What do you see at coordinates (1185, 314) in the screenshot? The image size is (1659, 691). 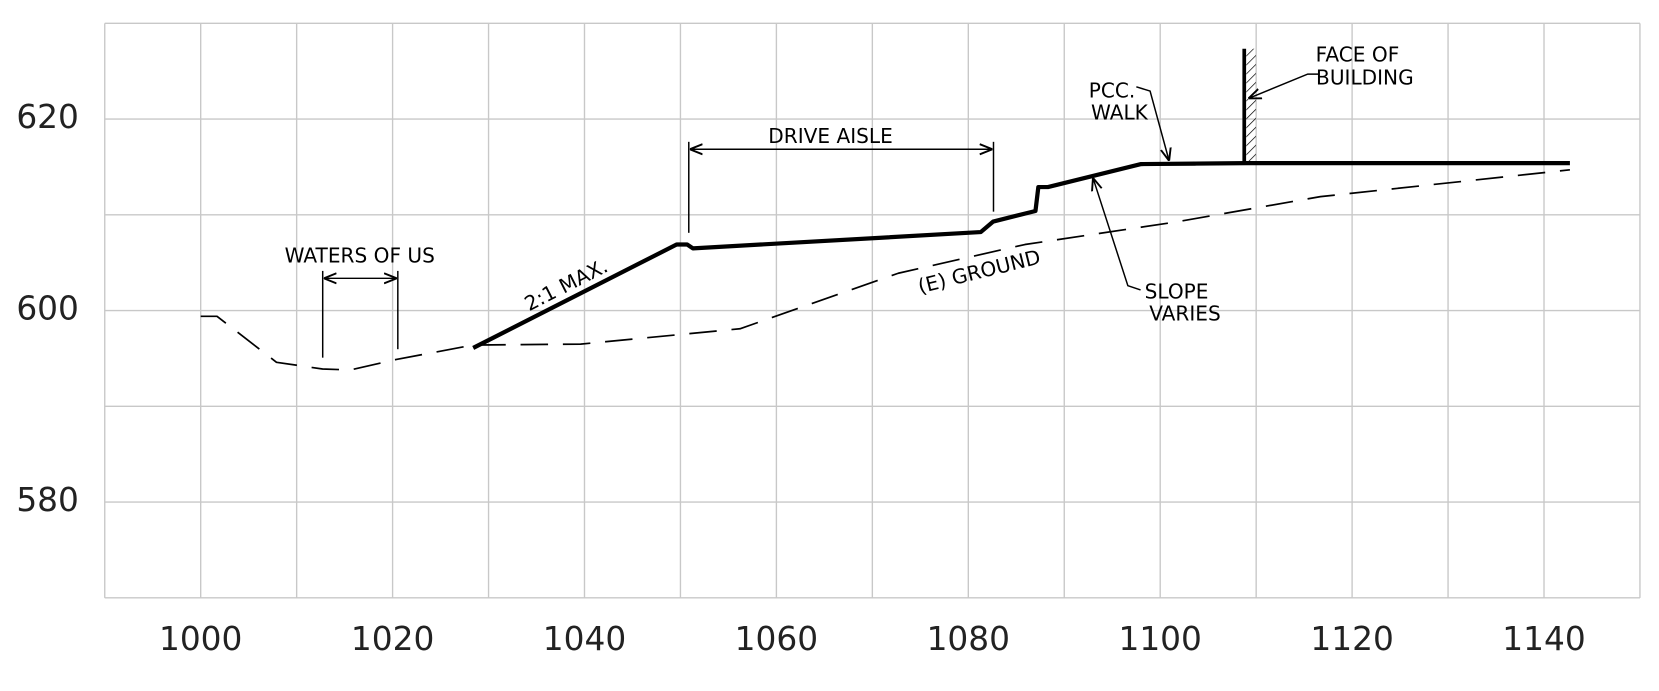 I see `annotation: VARIES` at bounding box center [1185, 314].